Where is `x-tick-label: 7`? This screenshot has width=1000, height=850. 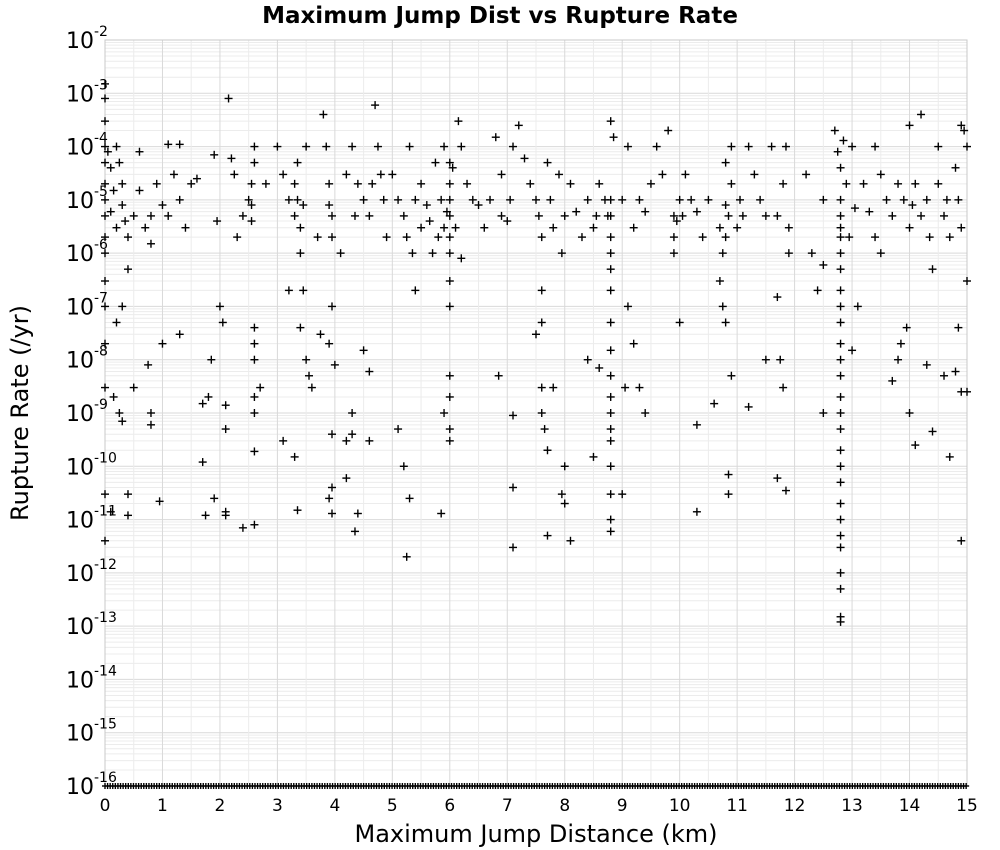 x-tick-label: 7 is located at coordinates (507, 806).